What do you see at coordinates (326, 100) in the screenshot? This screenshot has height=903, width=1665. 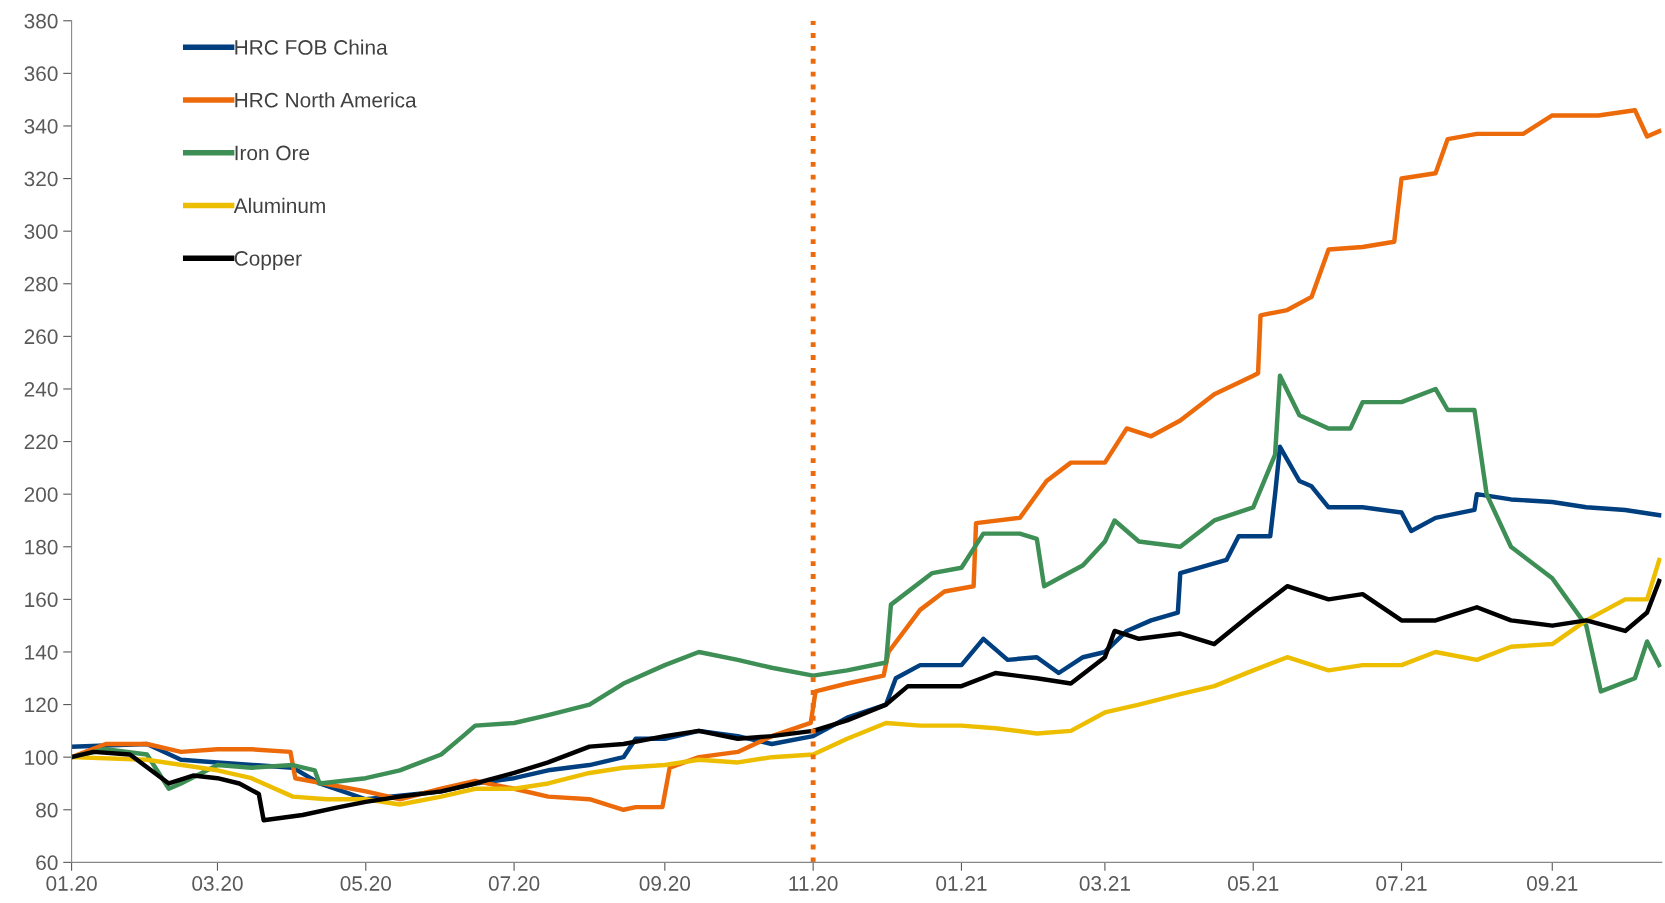 I see `legend-label: HRC North America` at bounding box center [326, 100].